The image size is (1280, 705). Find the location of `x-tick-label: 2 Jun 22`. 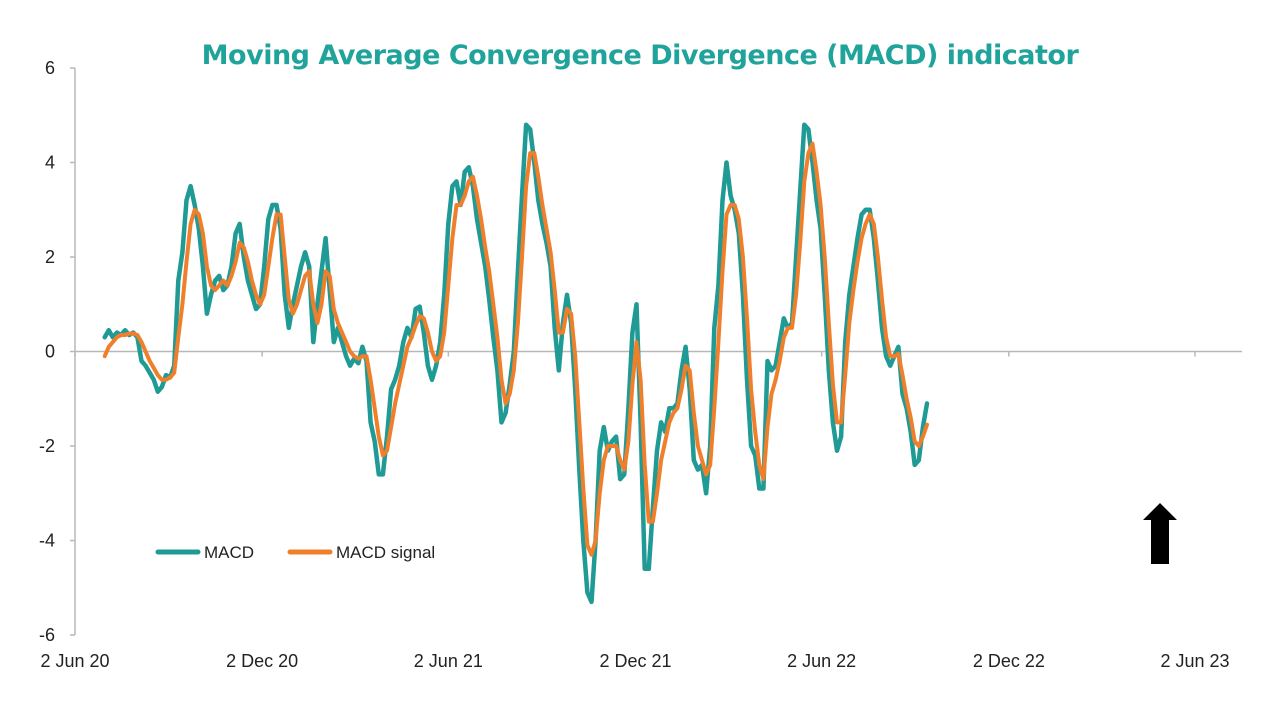

x-tick-label: 2 Jun 22 is located at coordinates (821, 661).